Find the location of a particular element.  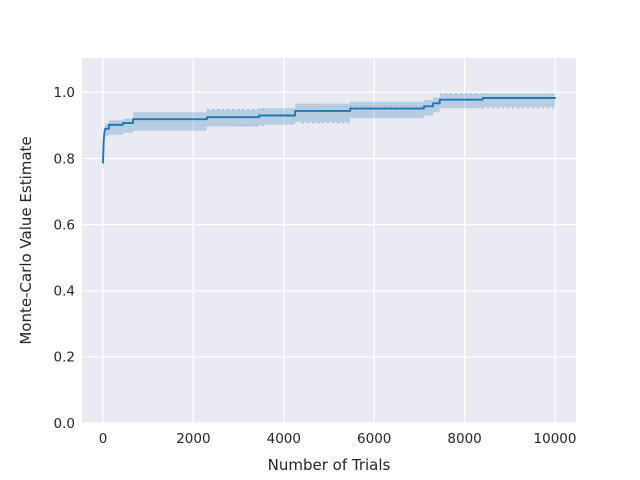

x-tick-label: 10000 is located at coordinates (555, 439).